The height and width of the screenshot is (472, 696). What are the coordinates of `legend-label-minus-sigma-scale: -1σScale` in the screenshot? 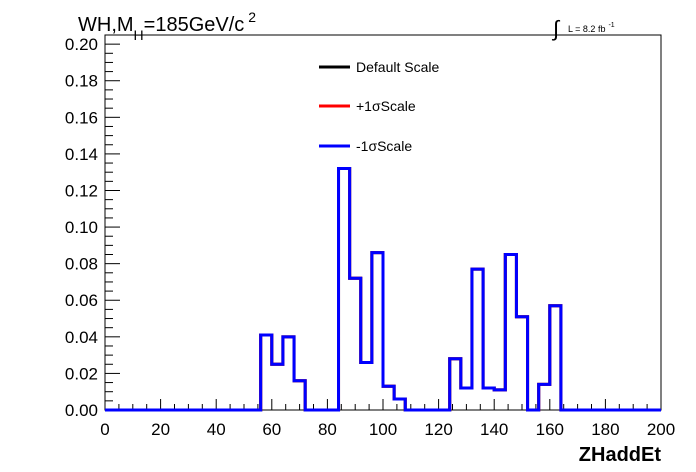 It's located at (384, 146).